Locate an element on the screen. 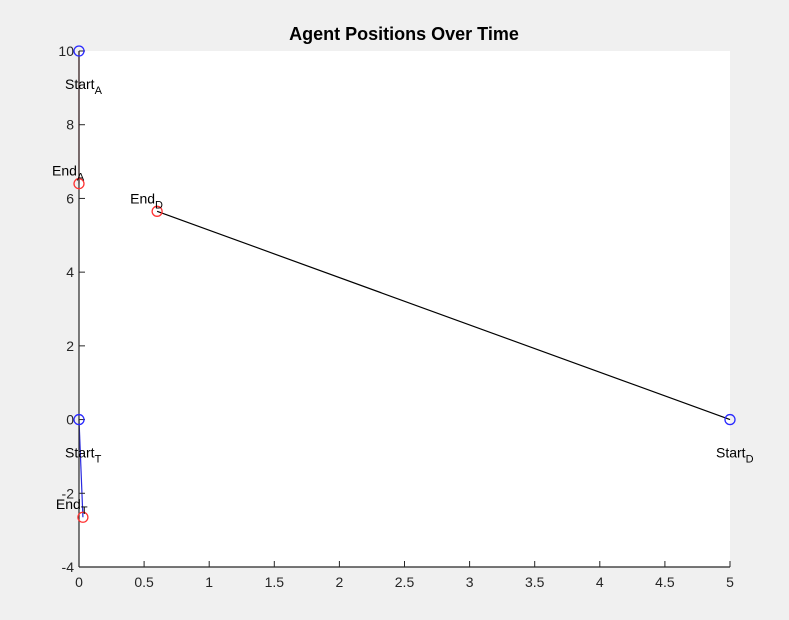 Image resolution: width=789 pixels, height=620 pixels. end-label-d: EndD is located at coordinates (146, 200).